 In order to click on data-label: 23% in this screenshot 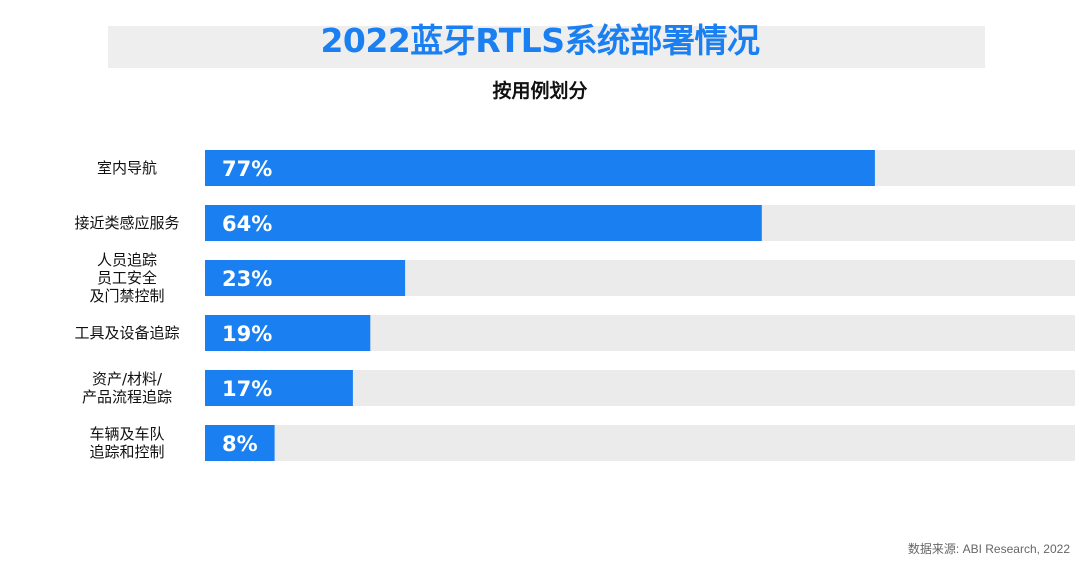, I will do `click(247, 279)`.